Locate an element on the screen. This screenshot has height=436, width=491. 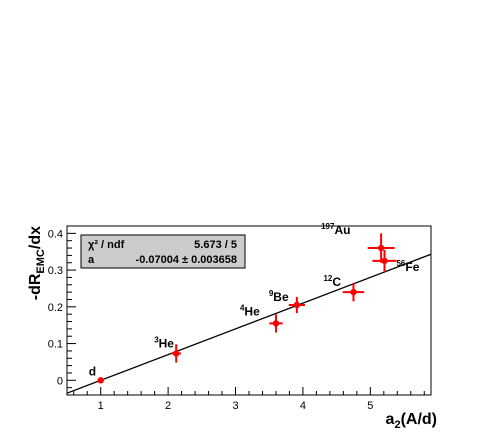
data-point-56fe: 56Fe is located at coordinates (396, 261).